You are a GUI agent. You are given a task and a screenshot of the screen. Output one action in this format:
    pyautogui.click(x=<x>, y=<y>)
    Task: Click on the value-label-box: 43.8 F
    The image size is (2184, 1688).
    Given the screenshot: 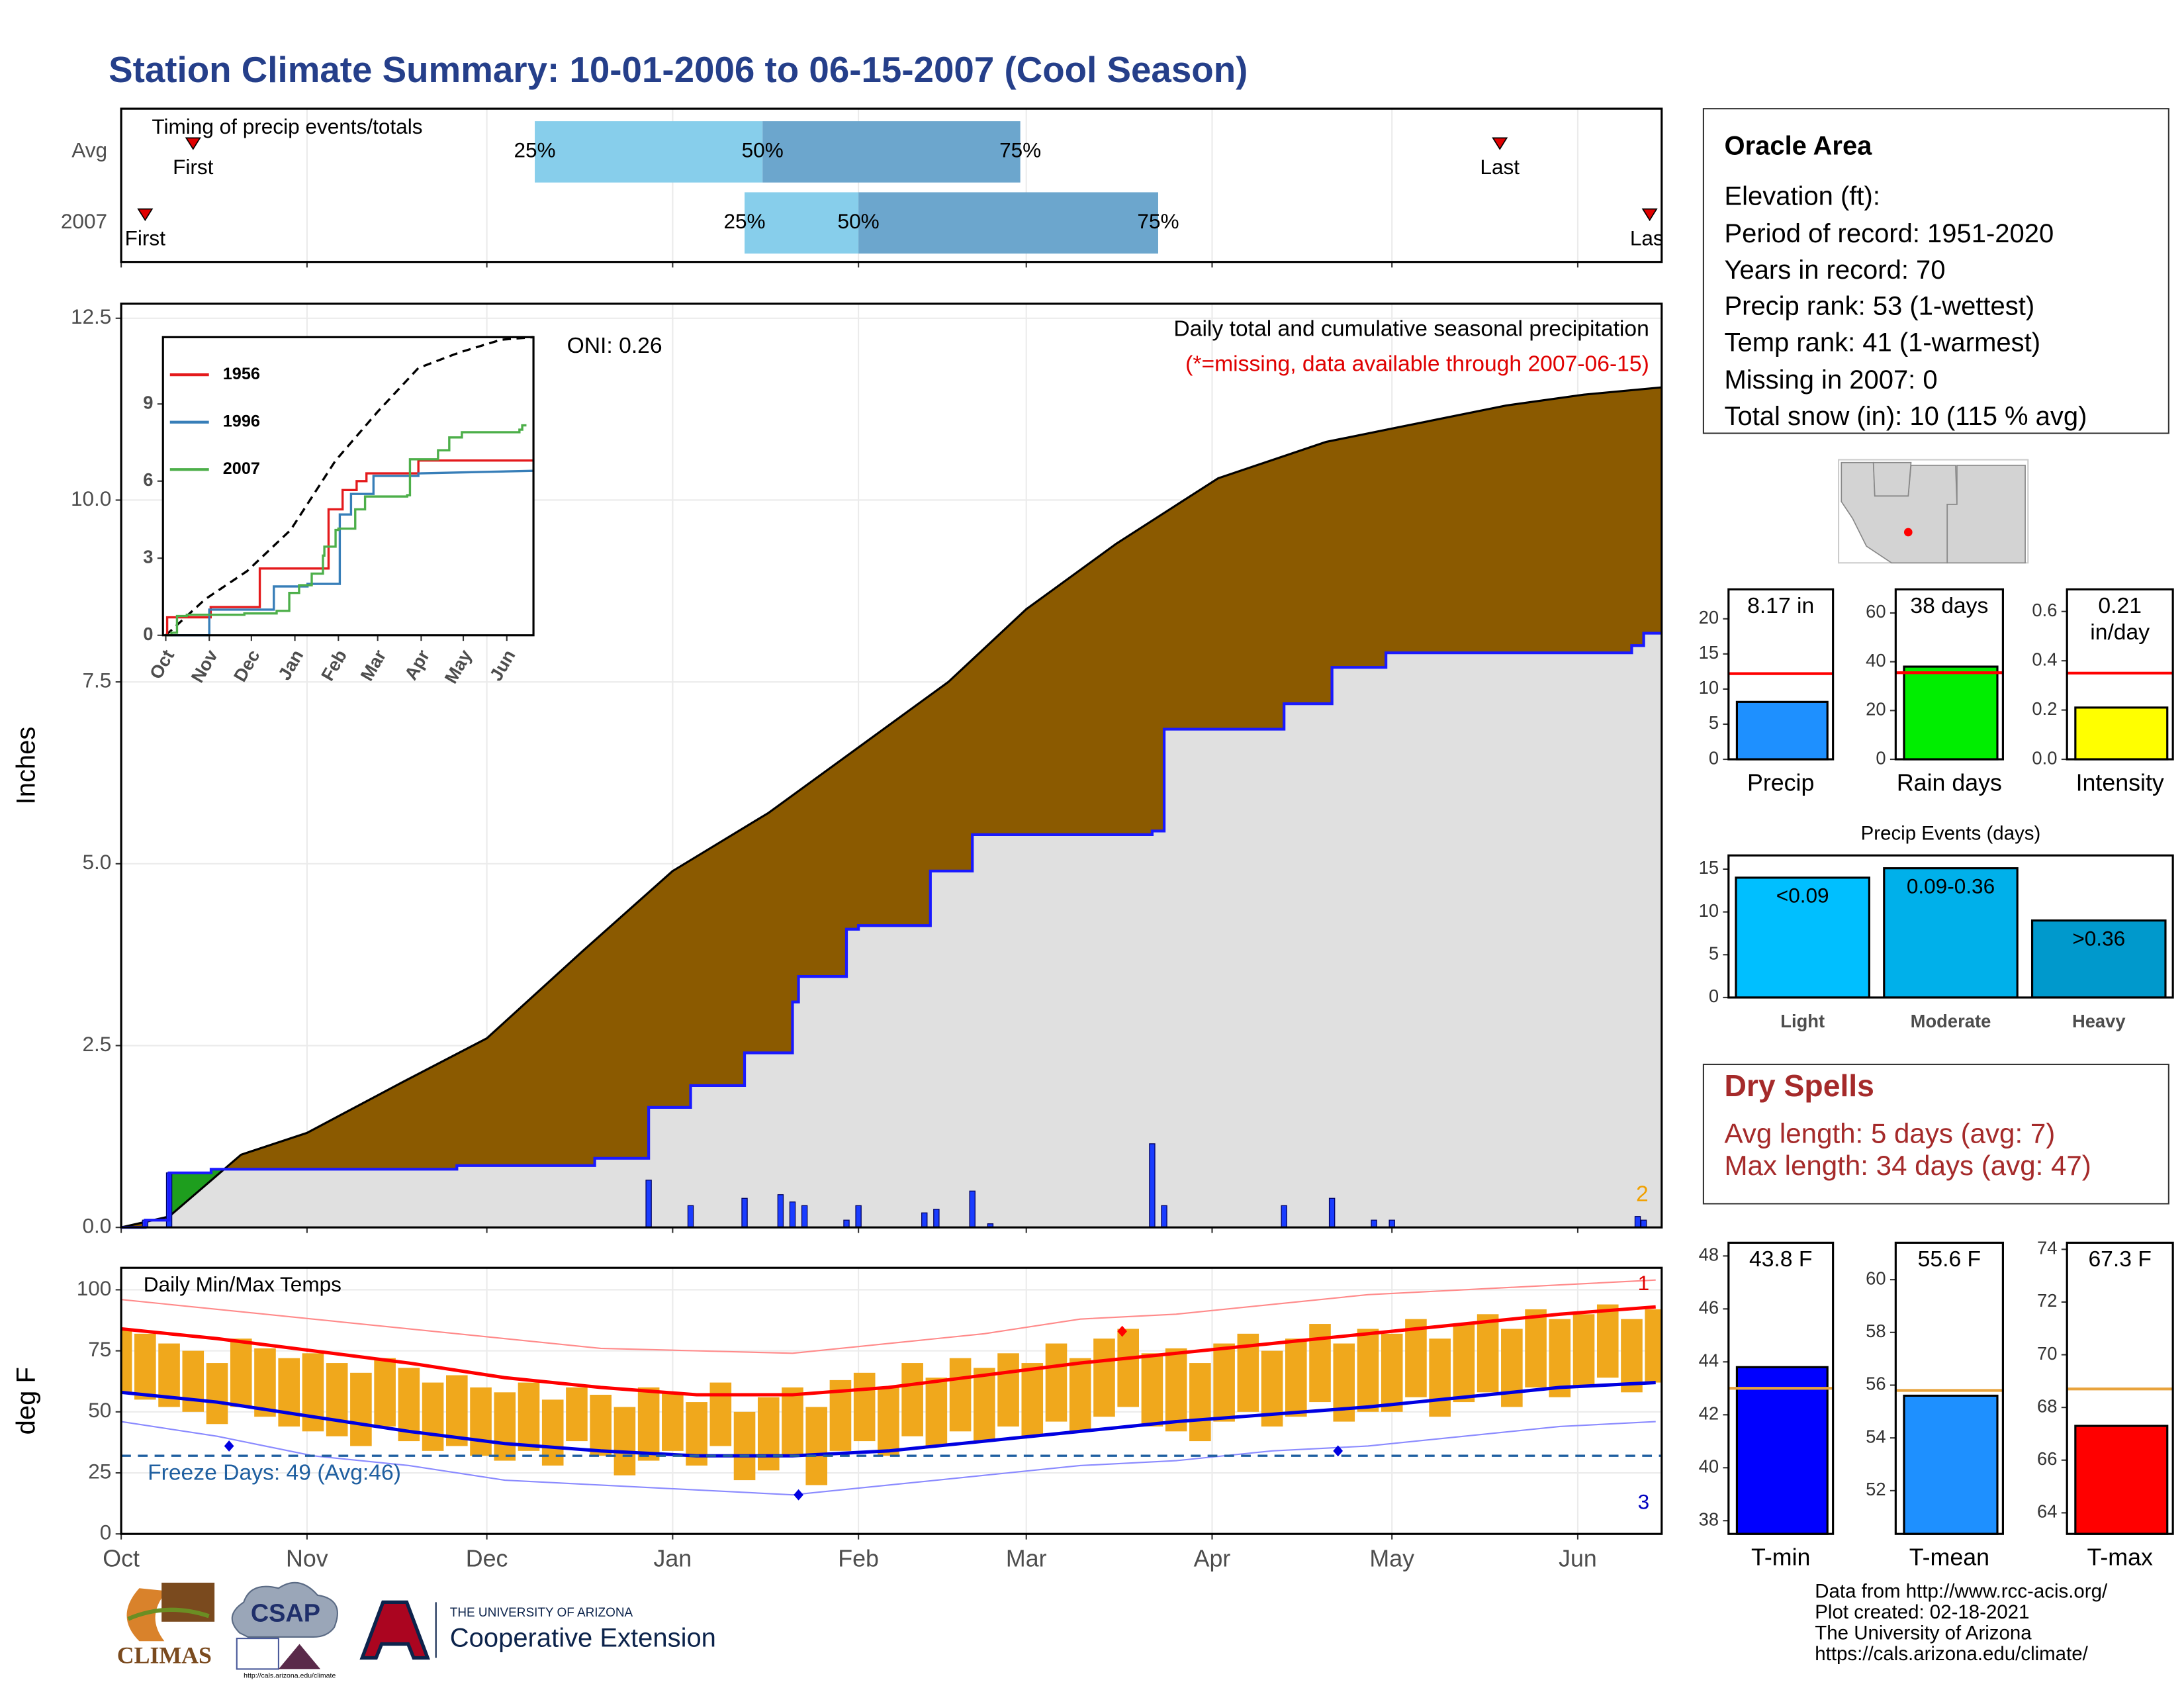 What is the action you would take?
    pyautogui.click(x=1780, y=1260)
    